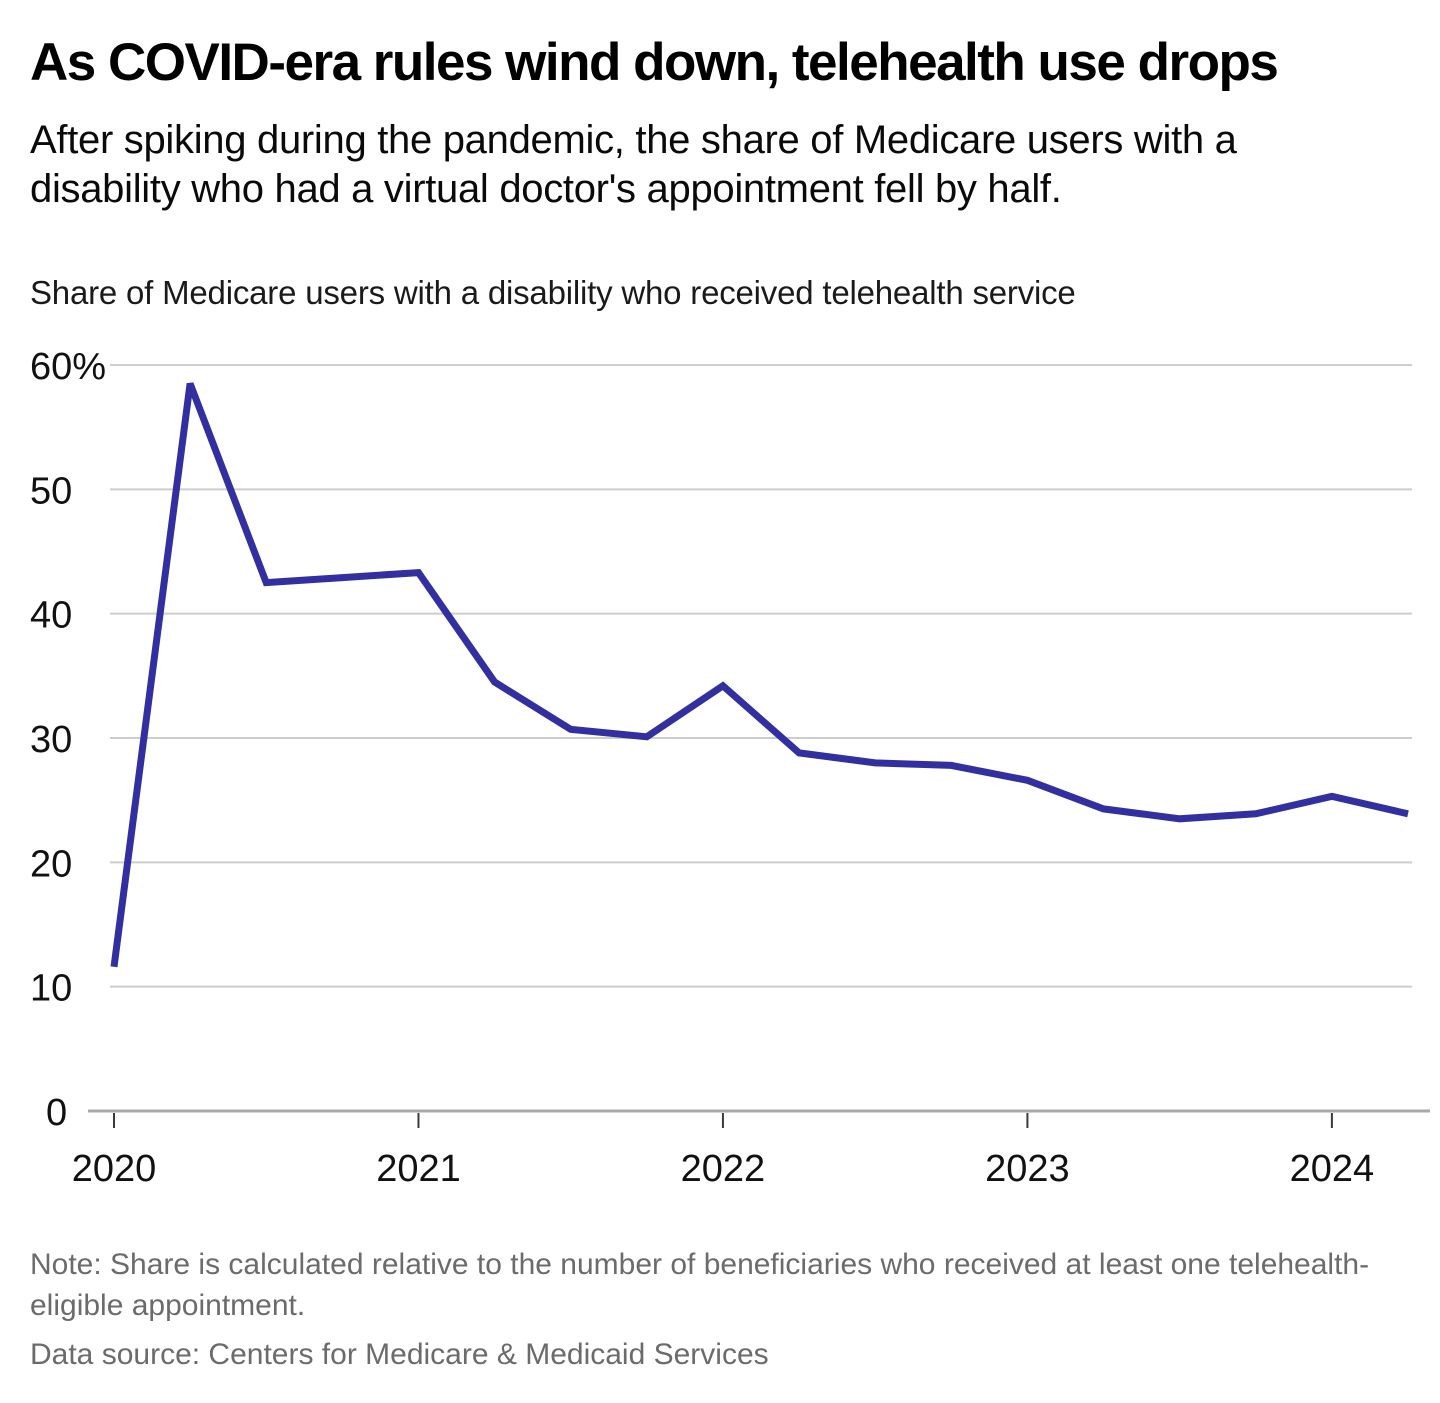 The image size is (1440, 1403). Describe the element at coordinates (68, 367) in the screenshot. I see `y-axis-label: 60%` at that location.